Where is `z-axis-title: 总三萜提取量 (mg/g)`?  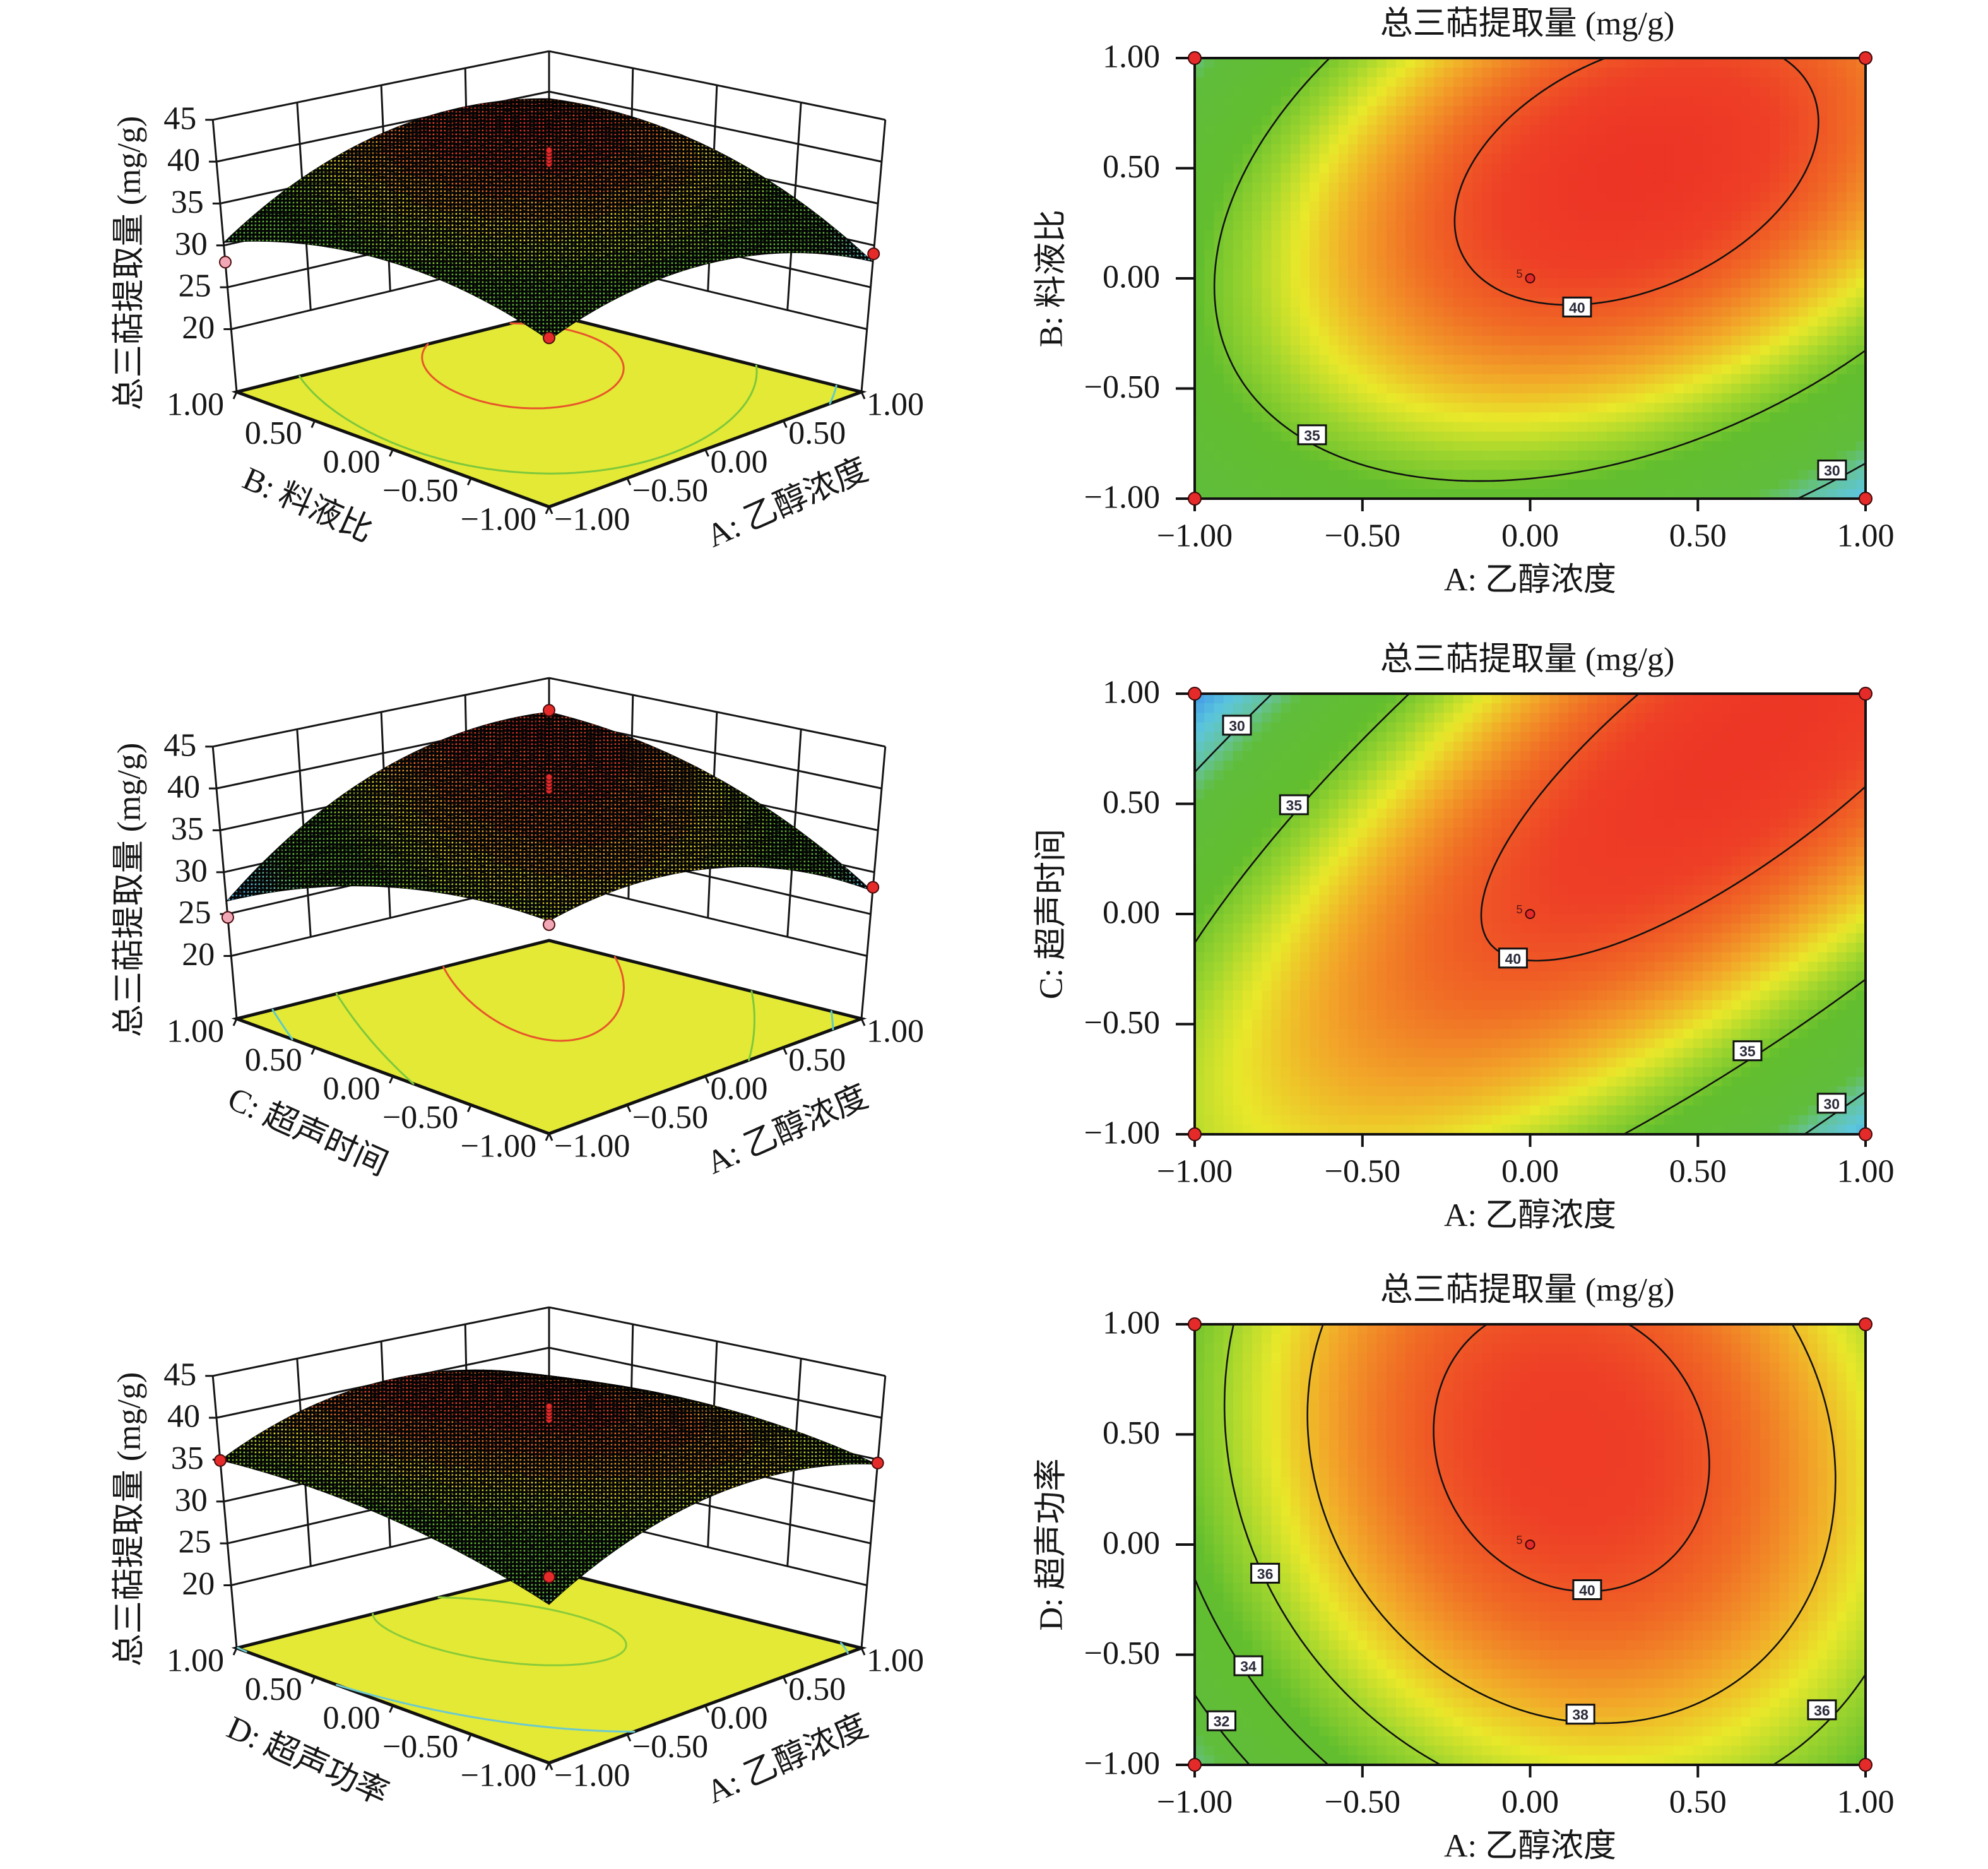 z-axis-title: 总三萜提取量 (mg/g) is located at coordinates (130, 263).